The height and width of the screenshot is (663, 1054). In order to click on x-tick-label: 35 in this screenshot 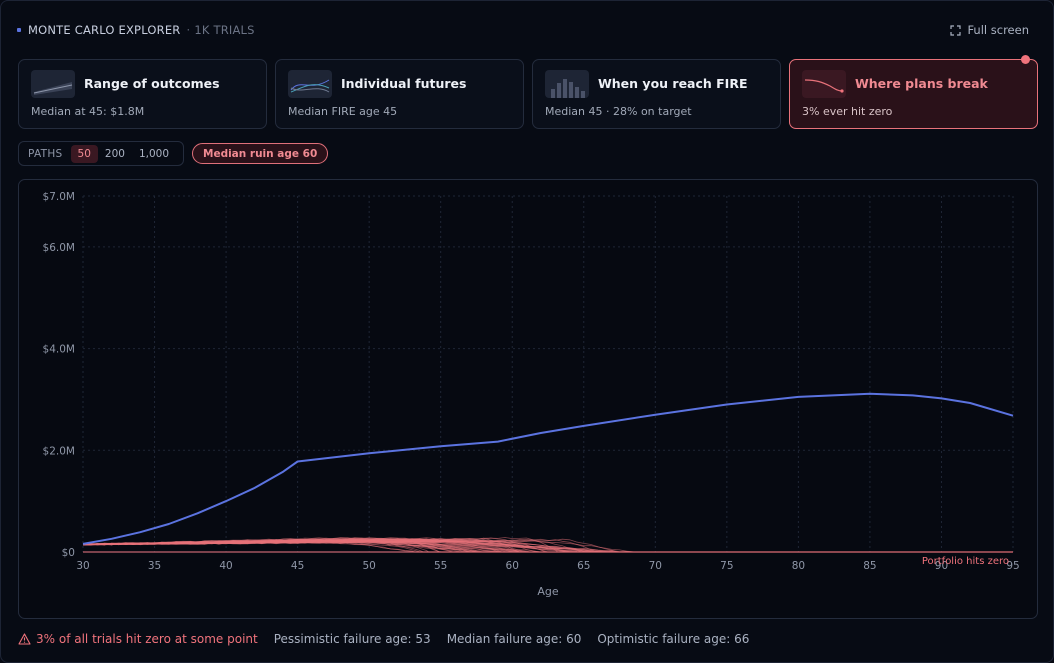, I will do `click(154, 566)`.